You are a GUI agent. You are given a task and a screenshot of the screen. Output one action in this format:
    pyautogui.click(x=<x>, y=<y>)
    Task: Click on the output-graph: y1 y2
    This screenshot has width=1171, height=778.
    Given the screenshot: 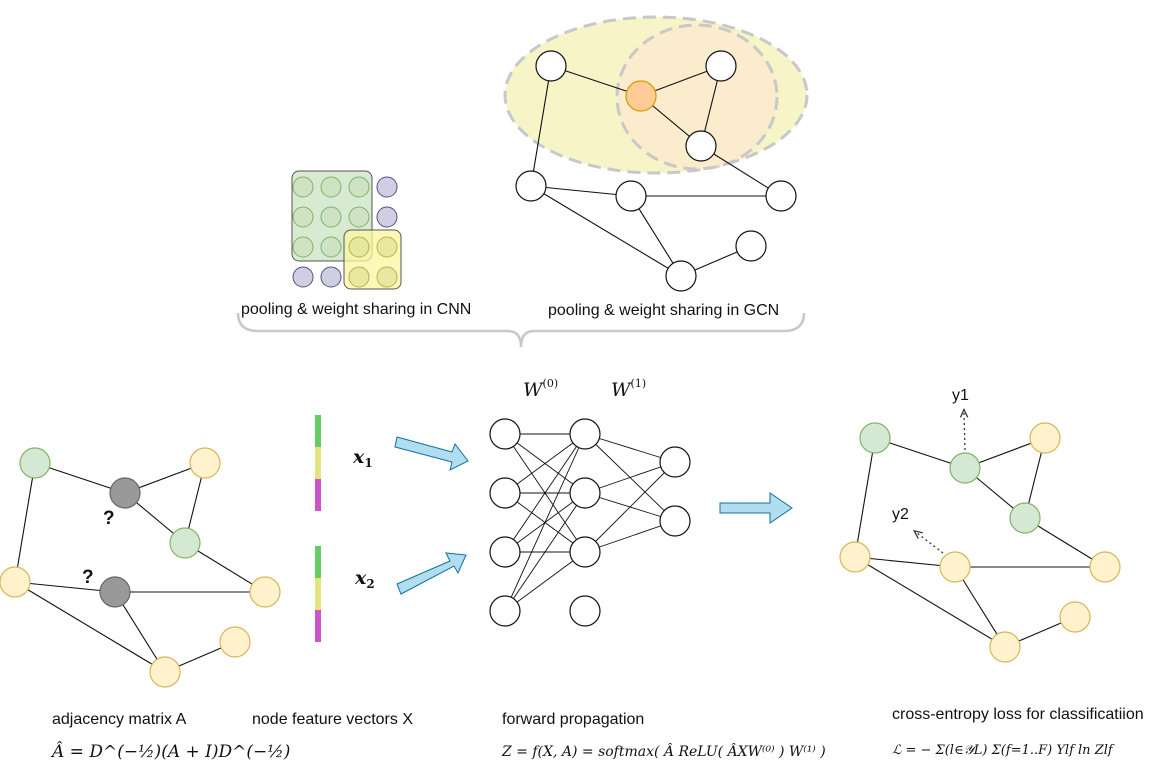 What is the action you would take?
    pyautogui.click(x=980, y=525)
    